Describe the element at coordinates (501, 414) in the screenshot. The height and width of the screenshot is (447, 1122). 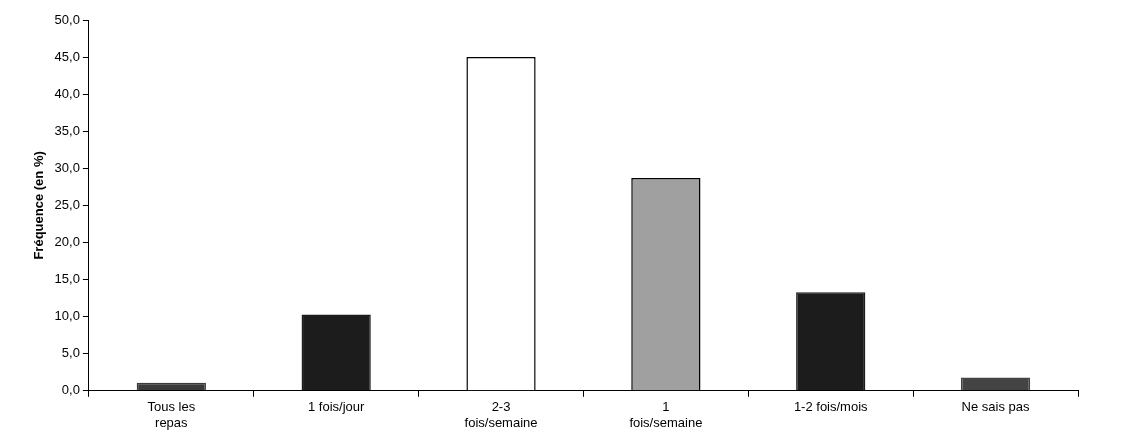
I see `x-tick-label: 2-3 fois/semaine` at that location.